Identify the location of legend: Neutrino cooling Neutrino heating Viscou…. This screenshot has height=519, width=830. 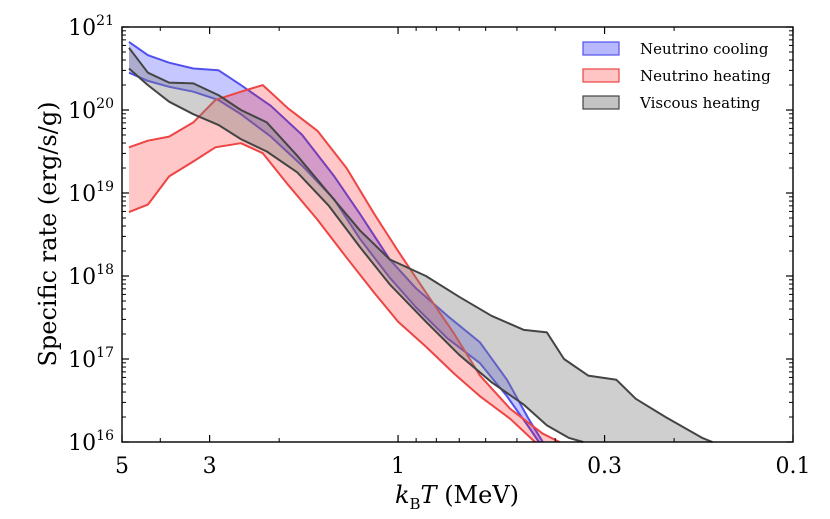
(676, 76).